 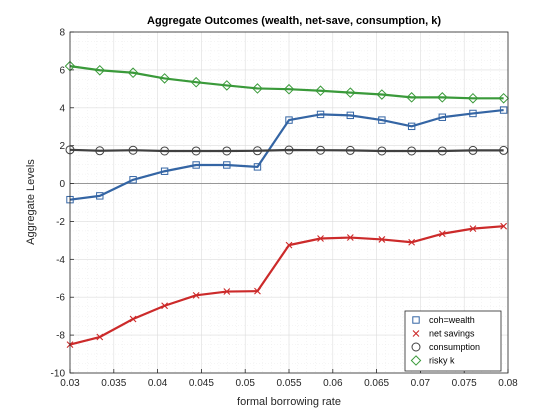 What do you see at coordinates (60, 260) in the screenshot?
I see `y-tick-label: -4` at bounding box center [60, 260].